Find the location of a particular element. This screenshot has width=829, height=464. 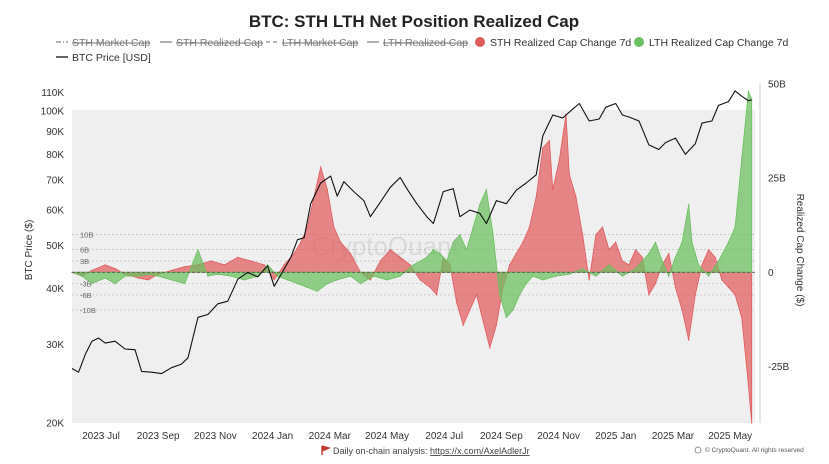

x-tick-label: 2025 Mar is located at coordinates (673, 436).